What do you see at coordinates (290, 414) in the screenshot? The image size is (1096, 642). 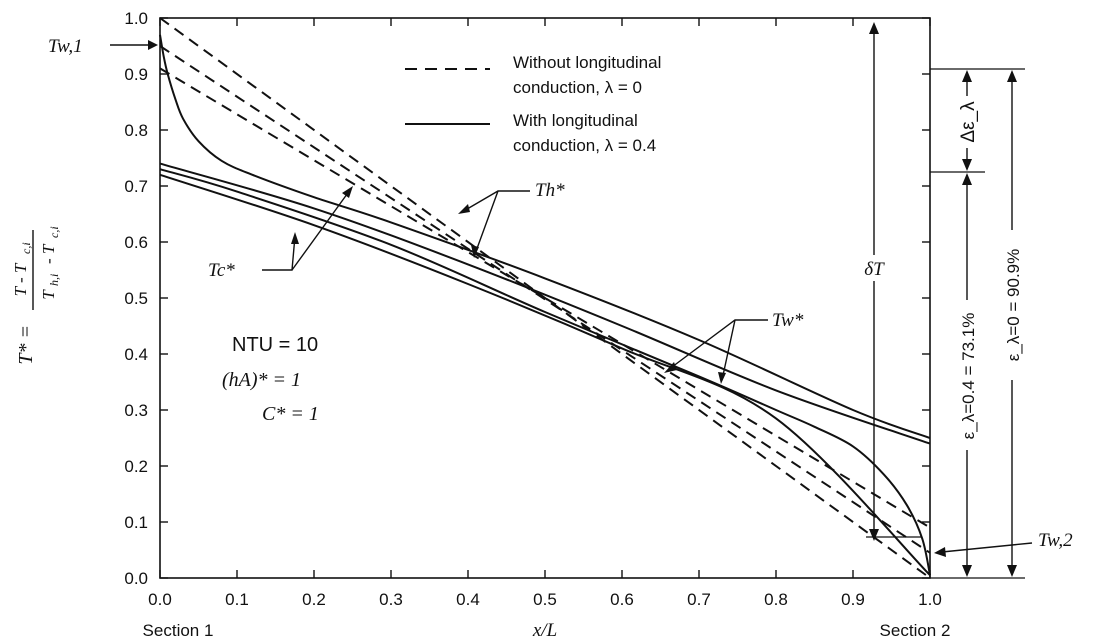 I see `param-c: C* = 1` at bounding box center [290, 414].